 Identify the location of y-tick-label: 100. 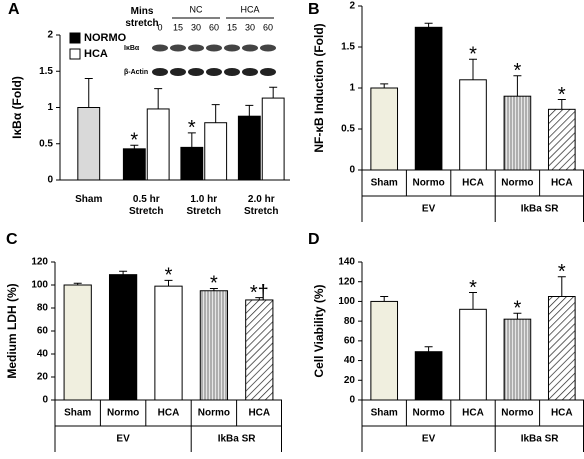
(346, 301).